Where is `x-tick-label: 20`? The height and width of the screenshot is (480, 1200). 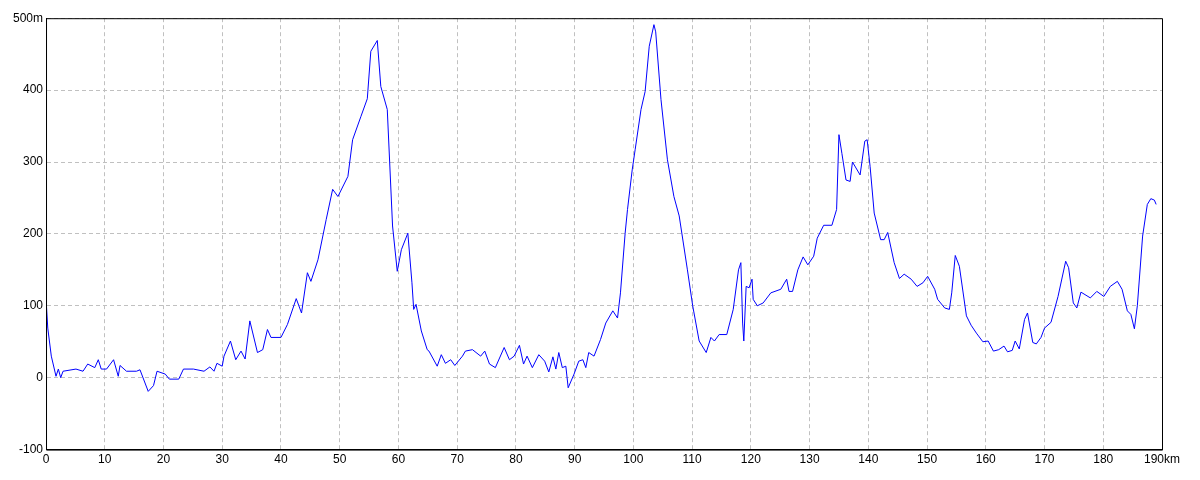 x-tick-label: 20 is located at coordinates (163, 459).